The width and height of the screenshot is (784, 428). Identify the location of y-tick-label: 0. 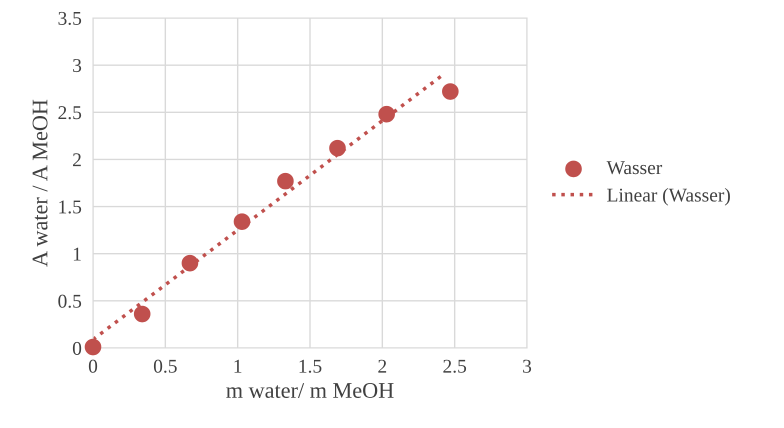
(77, 348).